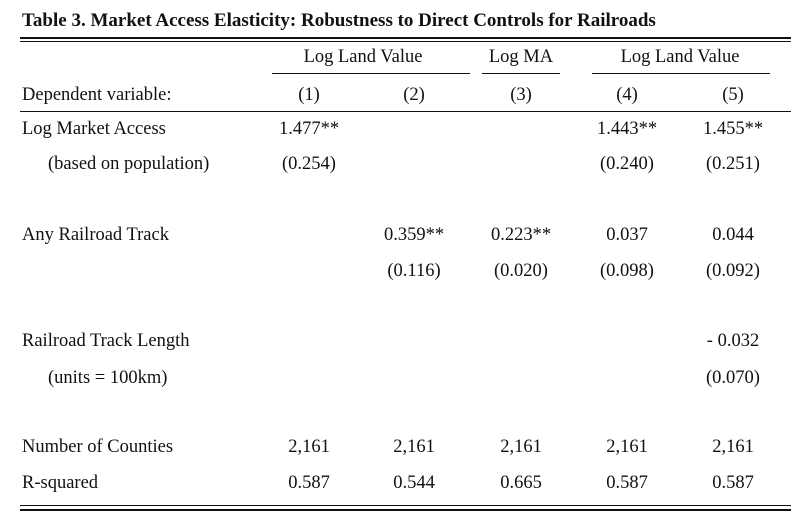 Image resolution: width=811 pixels, height=525 pixels. I want to click on bottom-rule, so click(405, 510).